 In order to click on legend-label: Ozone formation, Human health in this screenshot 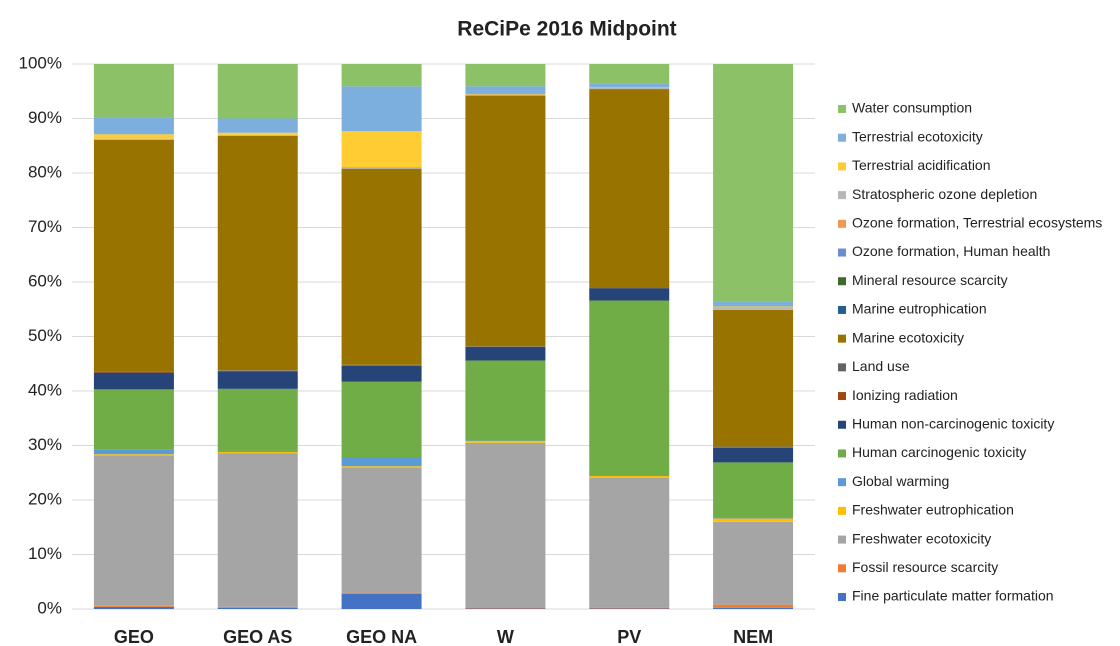, I will do `click(951, 251)`.